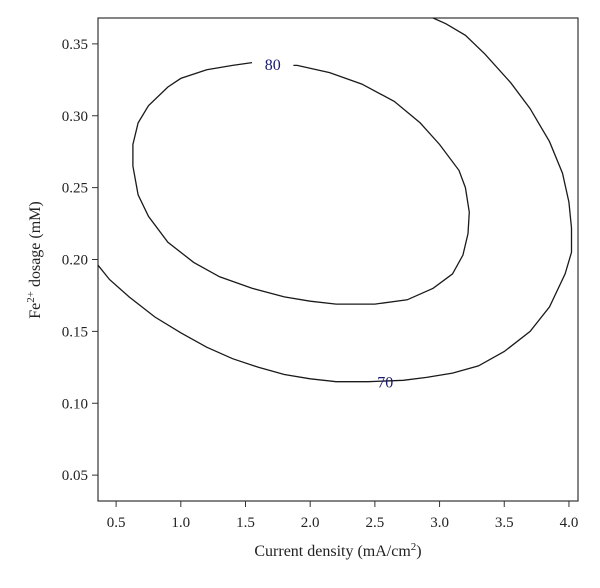 Image resolution: width=600 pixels, height=588 pixels. Describe the element at coordinates (75, 117) in the screenshot. I see `y-tick-label: 0.30` at that location.